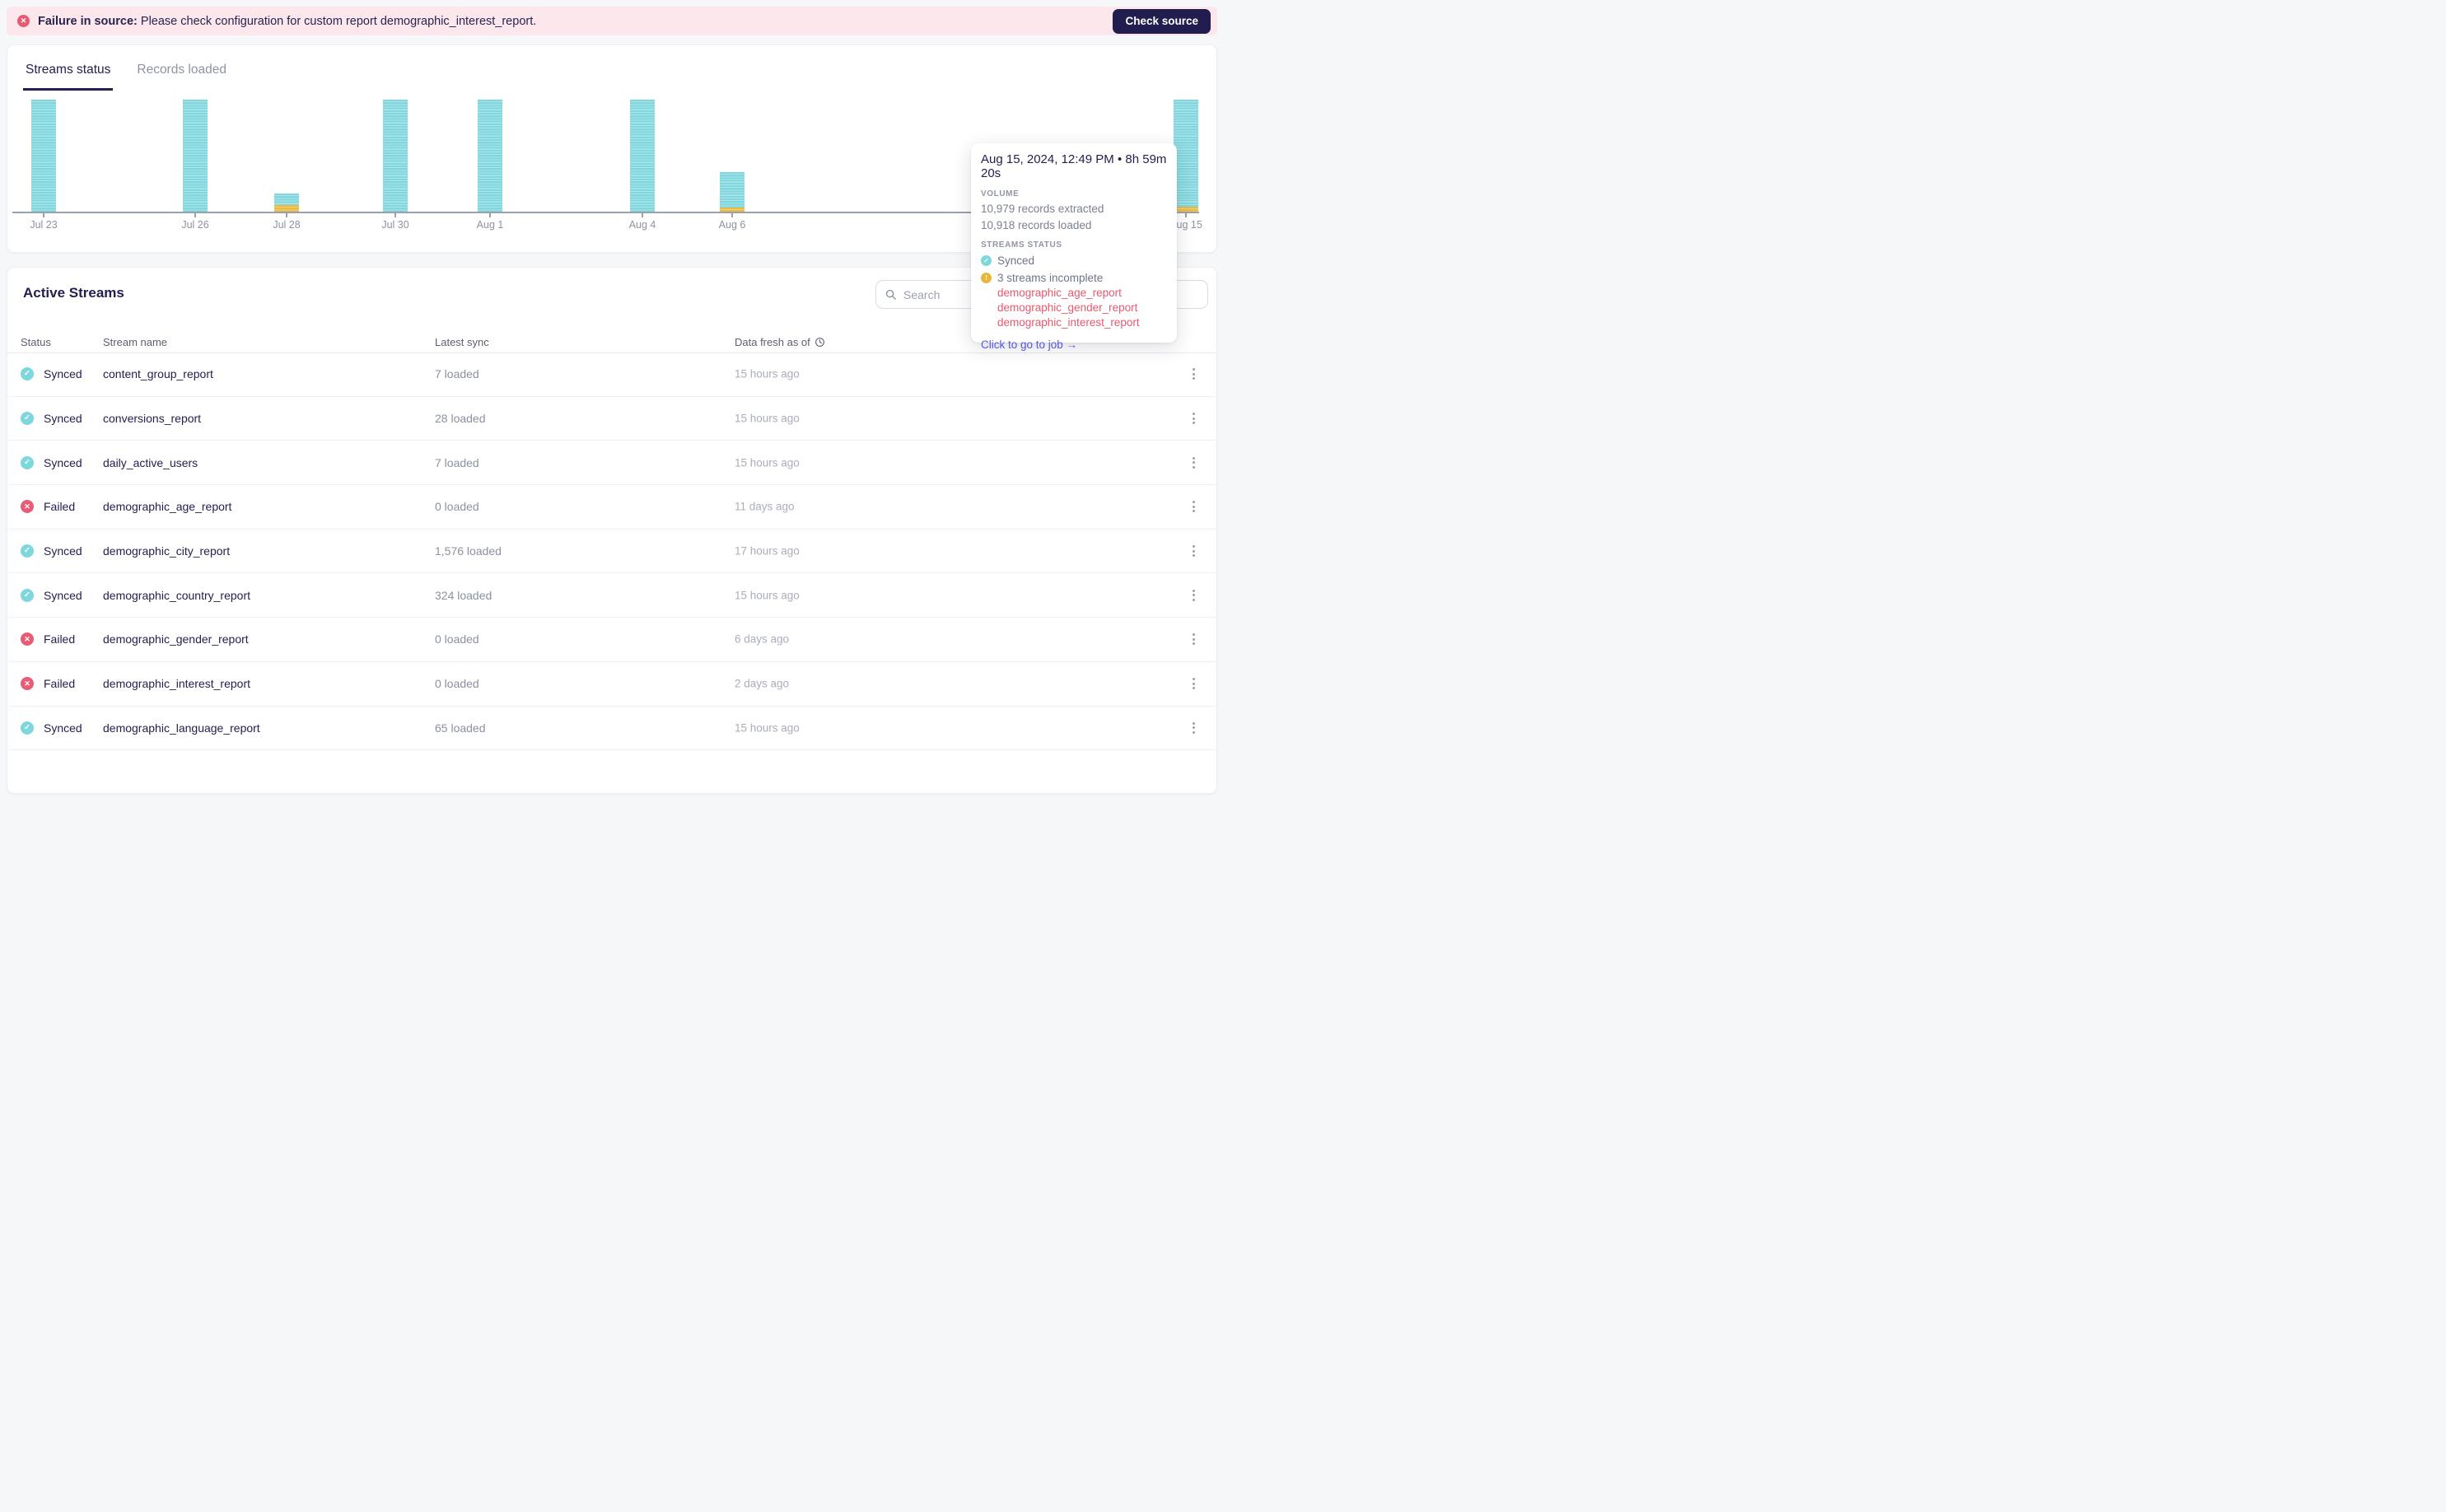 The image size is (2446, 1512). I want to click on column-header-data-fresh: Data fresh as of, so click(780, 342).